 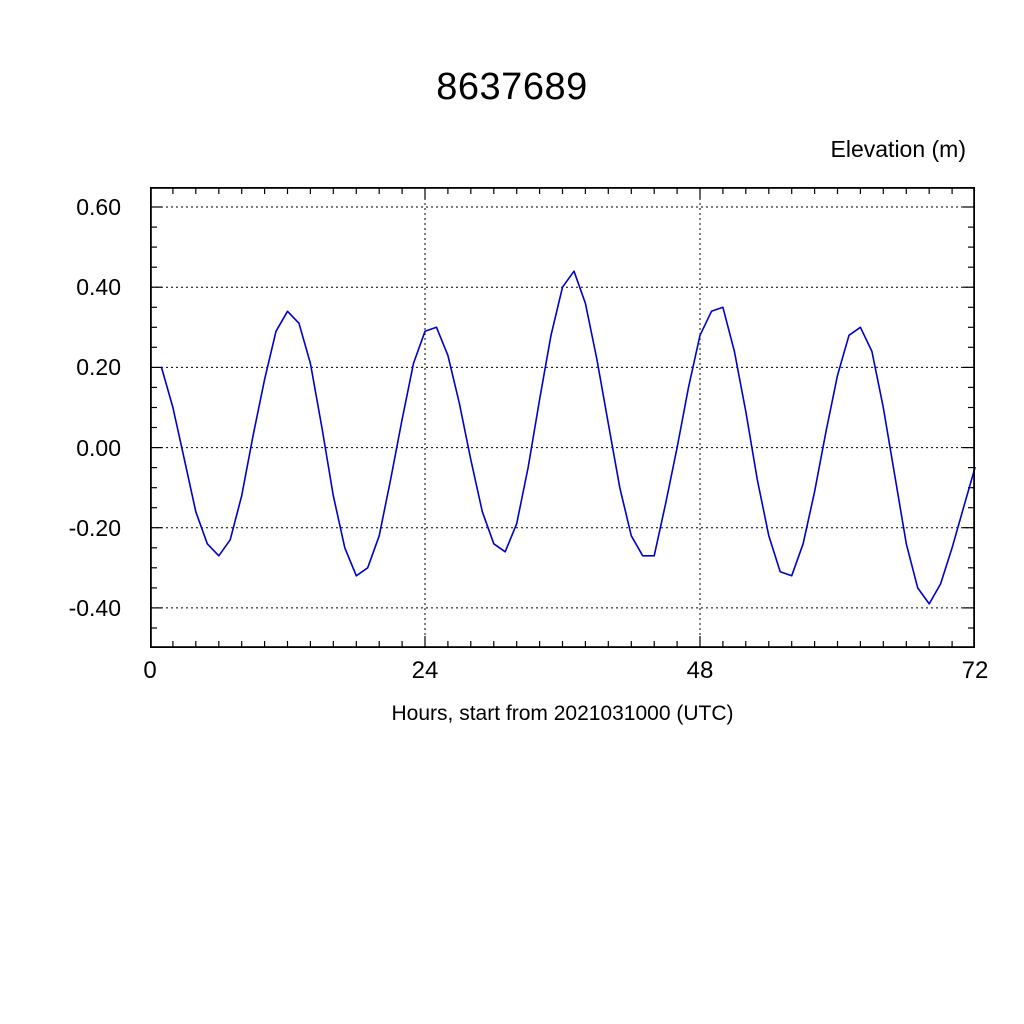 What do you see at coordinates (98, 287) in the screenshot?
I see `y-tick-label: 0.40` at bounding box center [98, 287].